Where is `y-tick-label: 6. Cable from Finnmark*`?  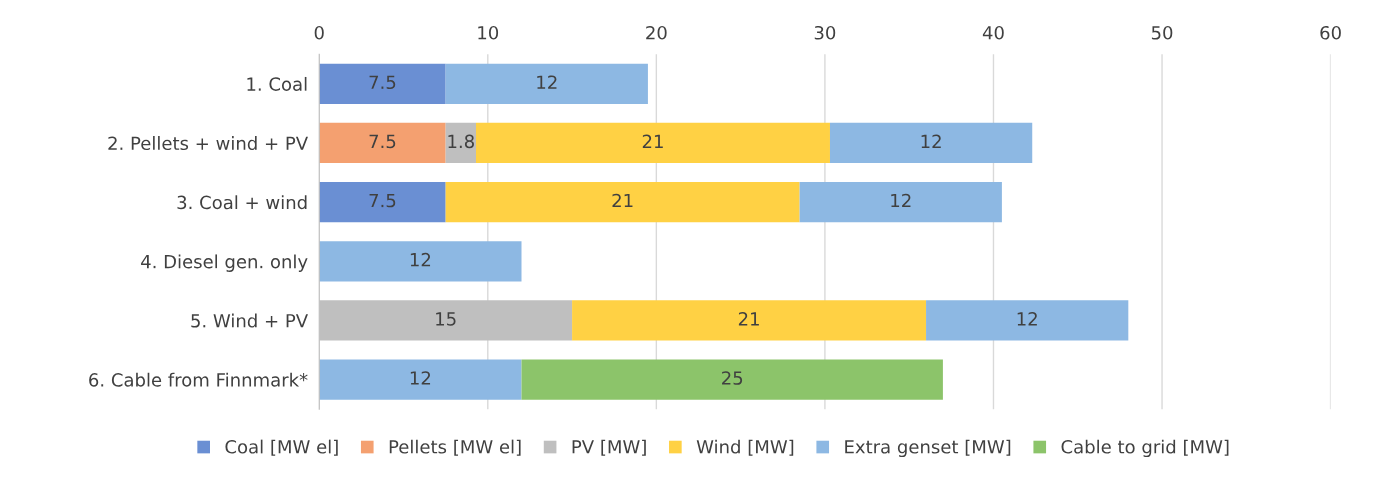 y-tick-label: 6. Cable from Finnmark* is located at coordinates (198, 379).